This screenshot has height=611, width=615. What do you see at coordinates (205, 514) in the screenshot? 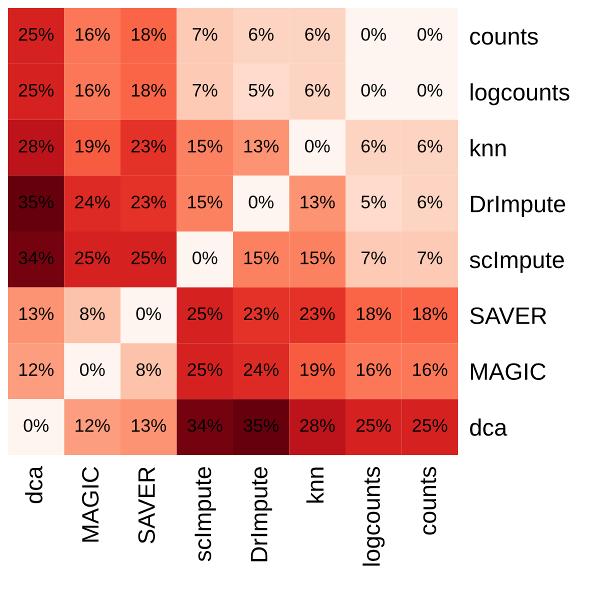
I see `x-tick-label: scImpute` at bounding box center [205, 514].